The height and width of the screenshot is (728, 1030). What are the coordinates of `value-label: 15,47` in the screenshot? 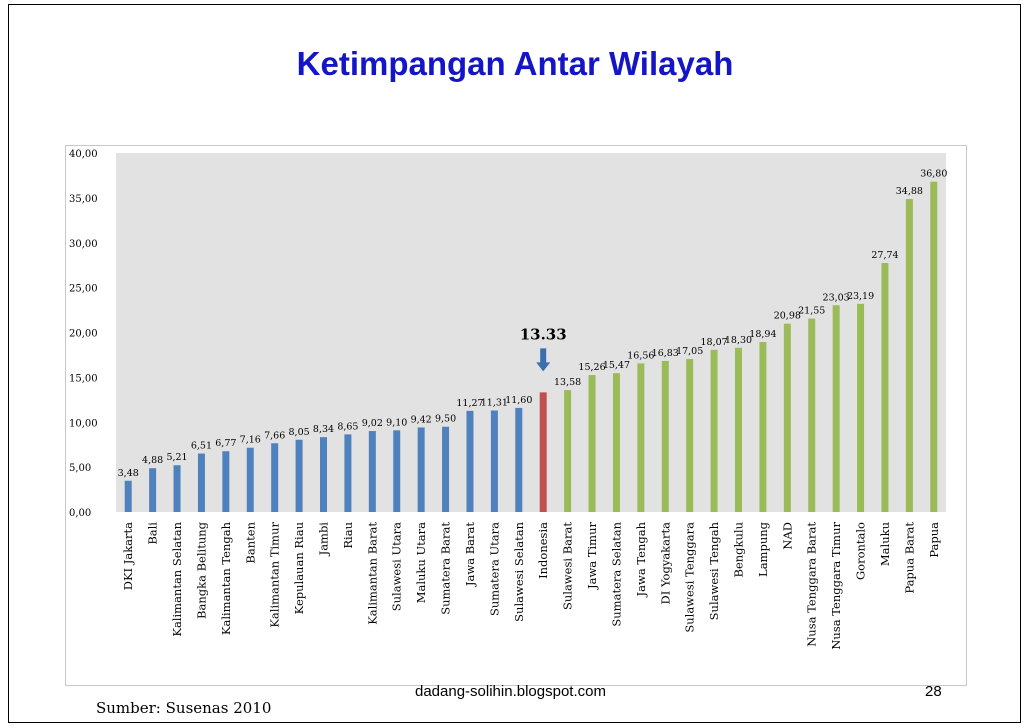 It's located at (616, 365).